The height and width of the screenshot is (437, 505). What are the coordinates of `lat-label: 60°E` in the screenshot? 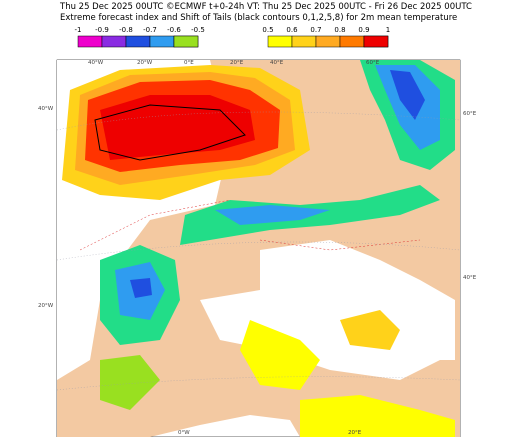 It's located at (470, 114).